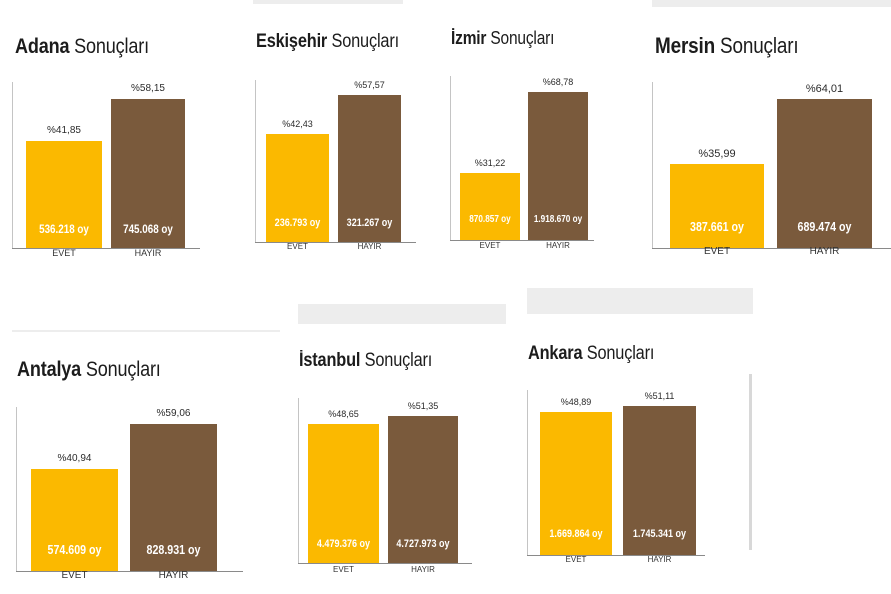  Describe the element at coordinates (659, 396) in the screenshot. I see `percent-label-hayir: %51,11` at that location.